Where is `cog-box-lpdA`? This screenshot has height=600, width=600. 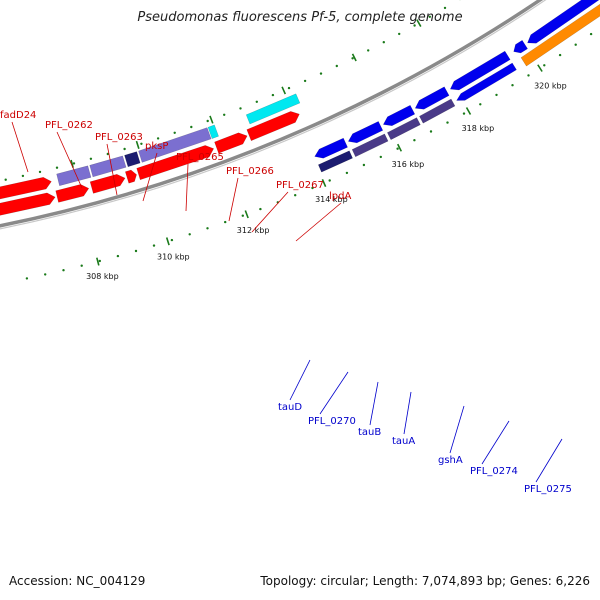
cog-box-lpdA is located at coordinates (273, 109).